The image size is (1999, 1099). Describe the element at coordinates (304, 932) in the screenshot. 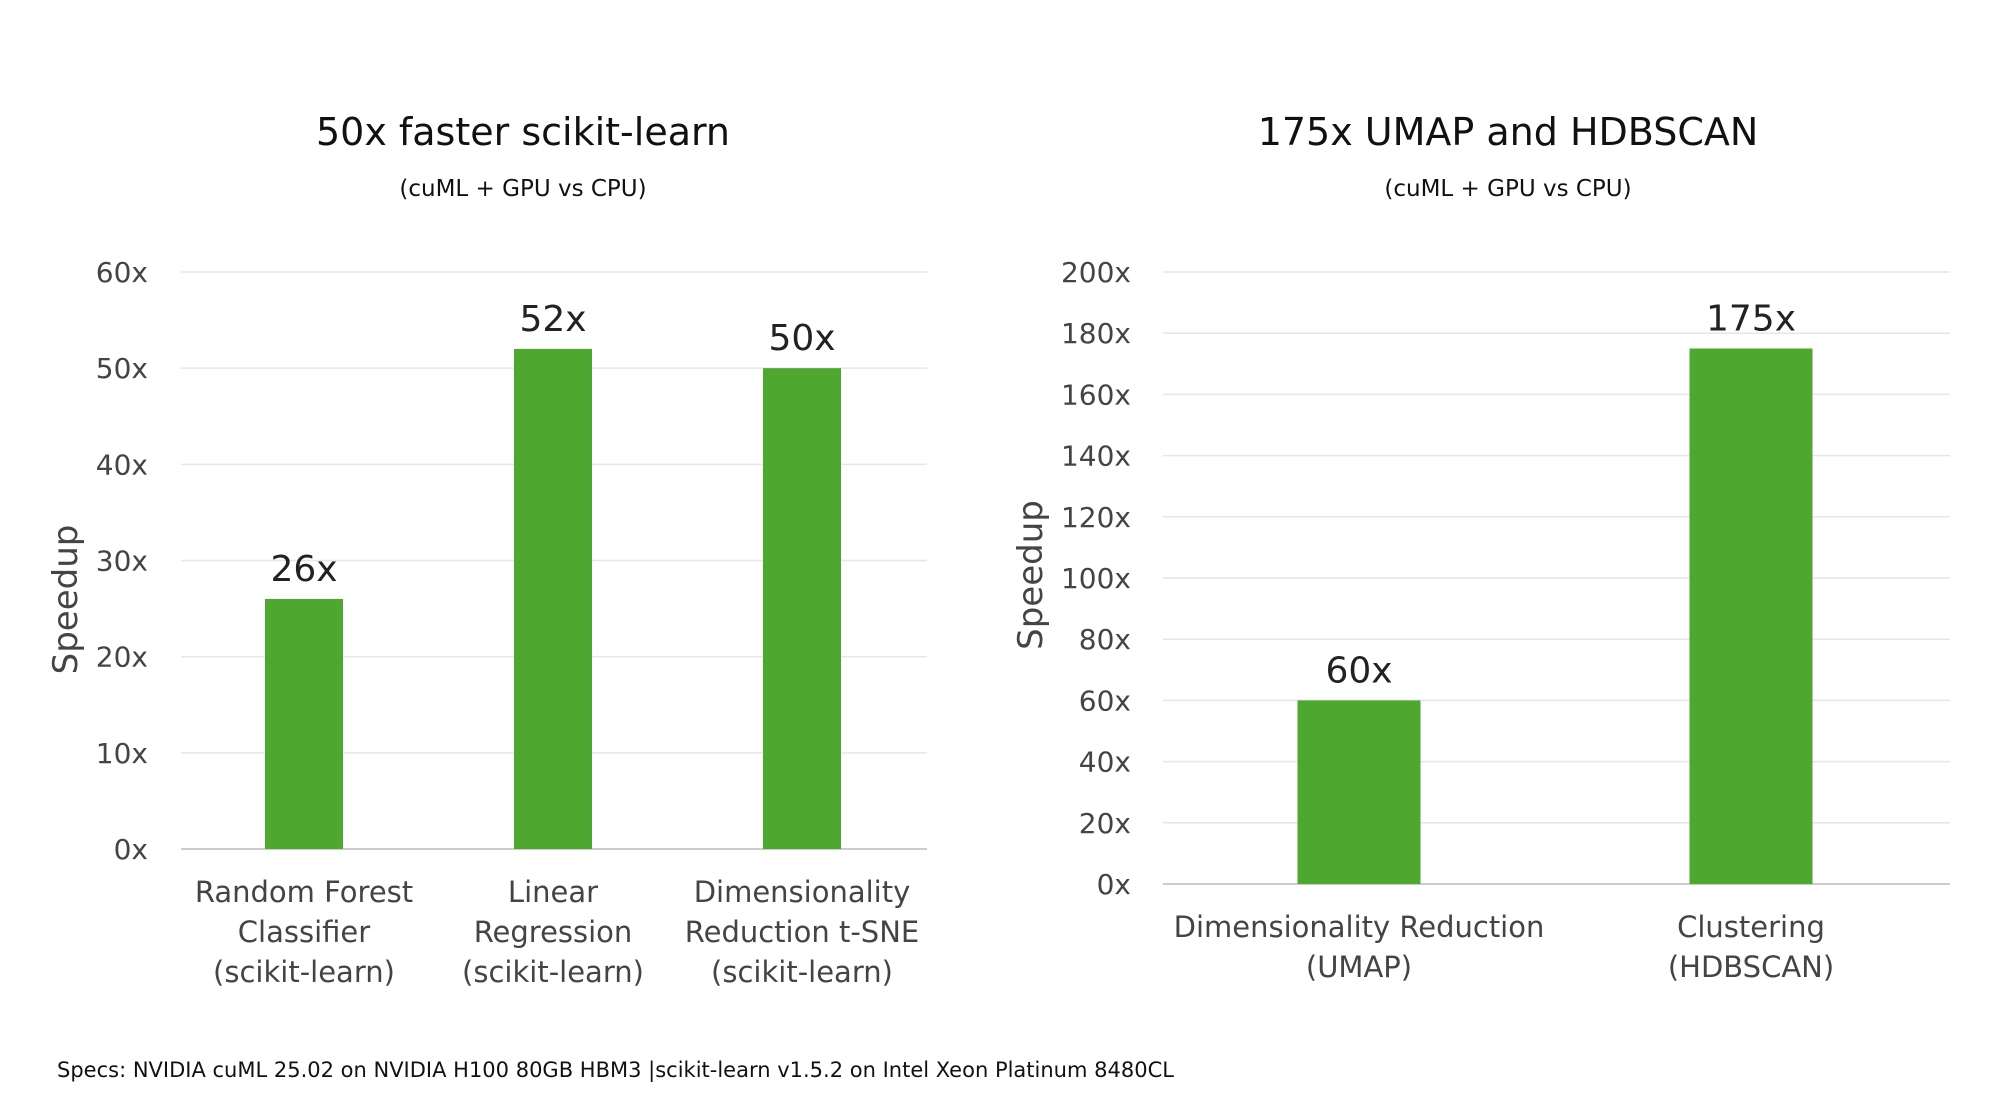

I see `category-label: Classifier` at that location.